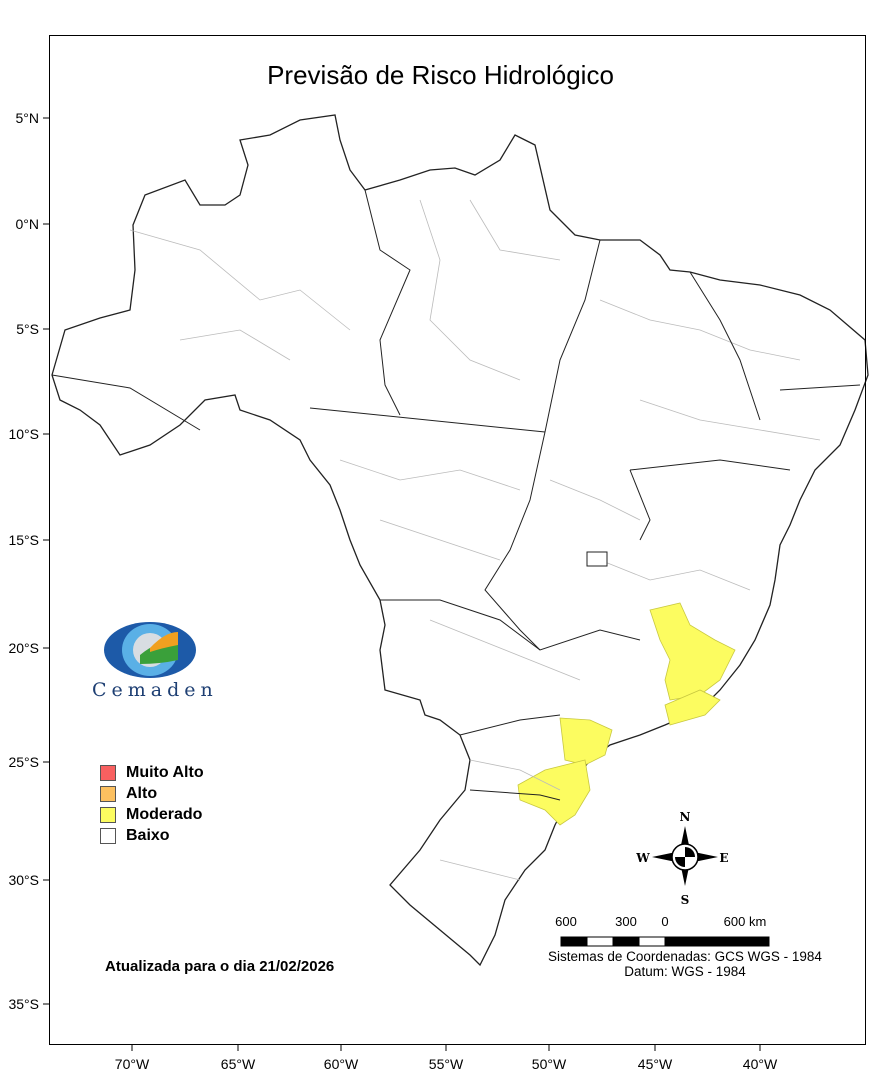 The image size is (881, 1080). I want to click on lon-tick-label: 60°W, so click(341, 1064).